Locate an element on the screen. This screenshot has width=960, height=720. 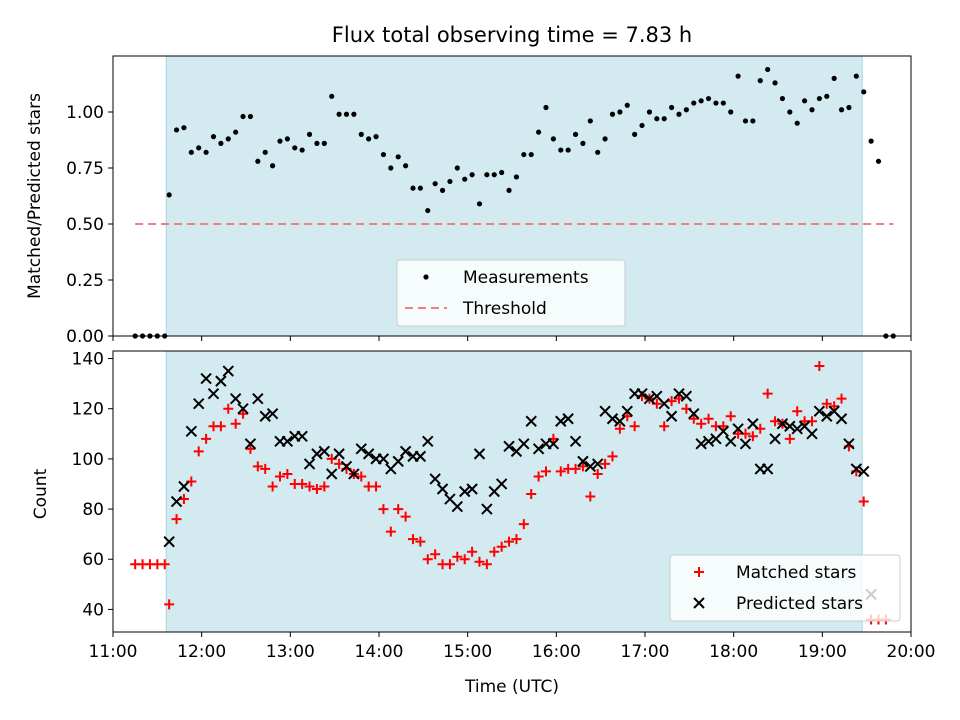
chart-title: Flux total observing time = 7.83 h is located at coordinates (512, 35).